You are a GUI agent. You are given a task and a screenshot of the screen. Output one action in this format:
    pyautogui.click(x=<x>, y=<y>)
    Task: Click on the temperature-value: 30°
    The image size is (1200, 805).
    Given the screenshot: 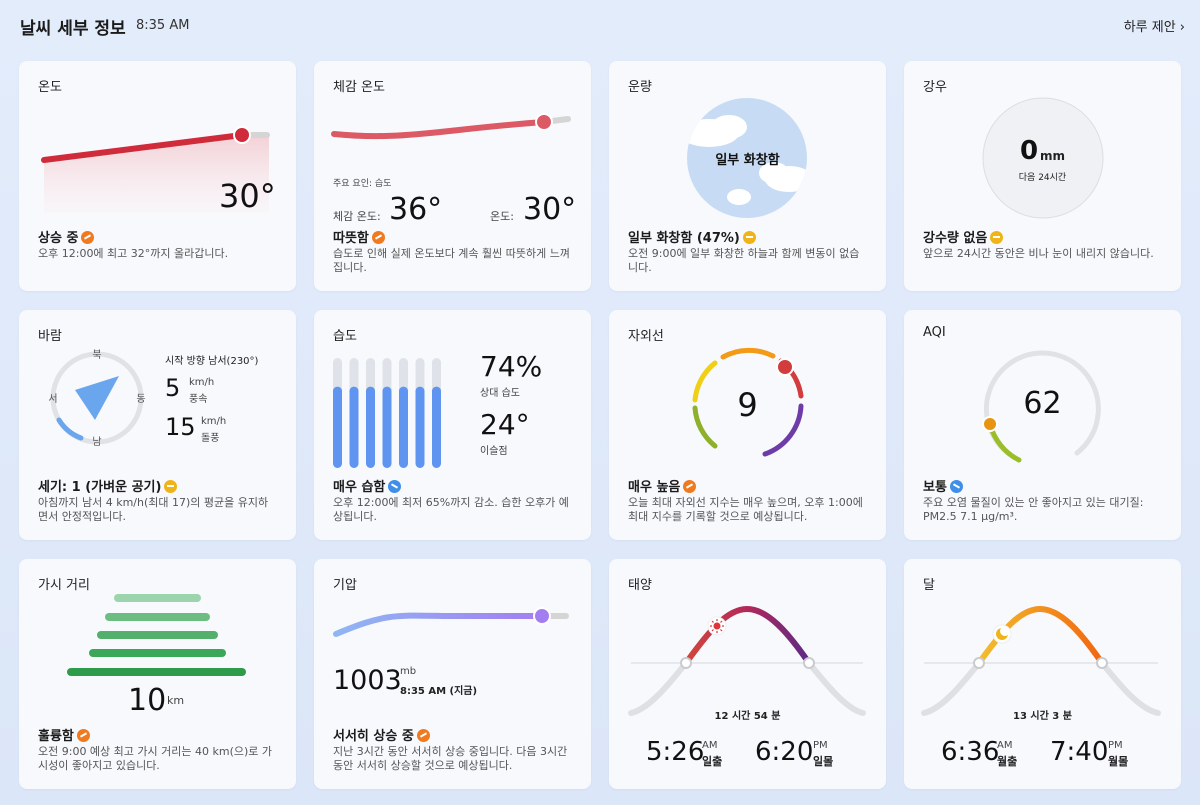 What is the action you would take?
    pyautogui.click(x=247, y=196)
    